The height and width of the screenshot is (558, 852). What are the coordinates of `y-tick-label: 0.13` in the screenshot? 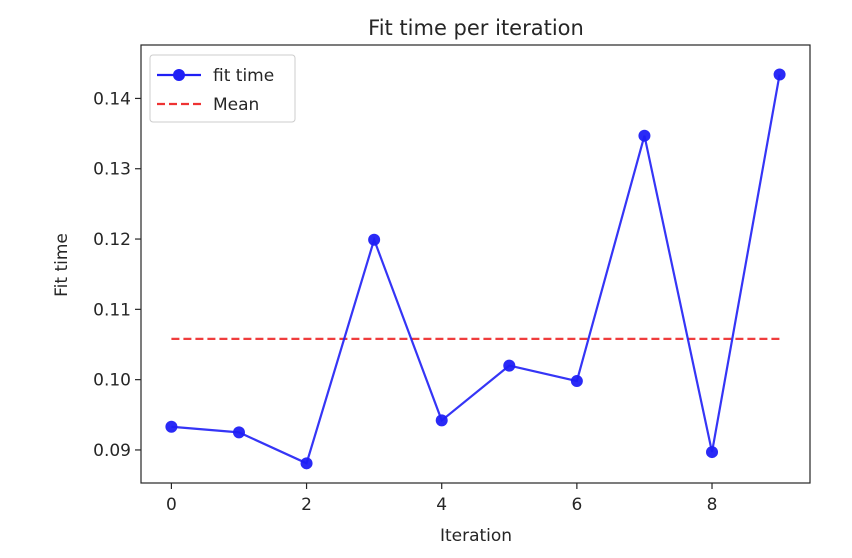 It's located at (112, 170).